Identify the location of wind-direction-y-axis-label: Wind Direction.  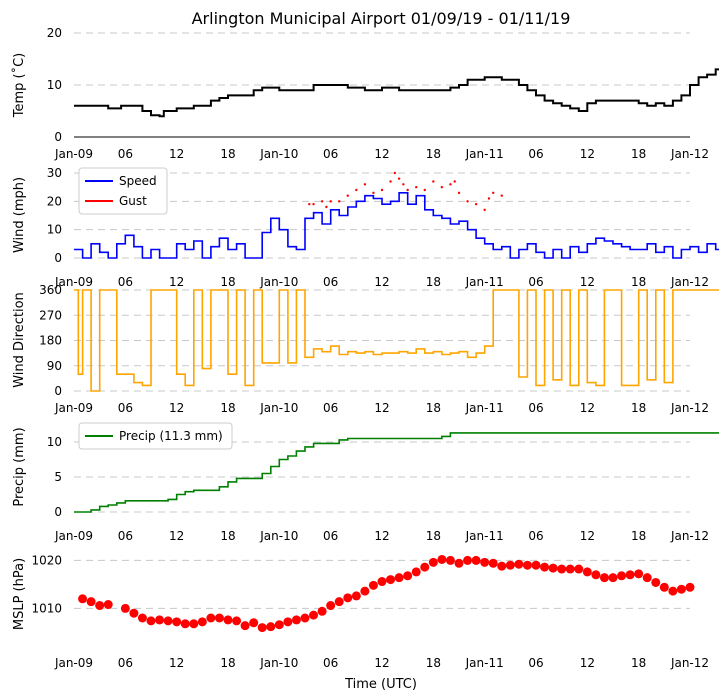
(19, 340).